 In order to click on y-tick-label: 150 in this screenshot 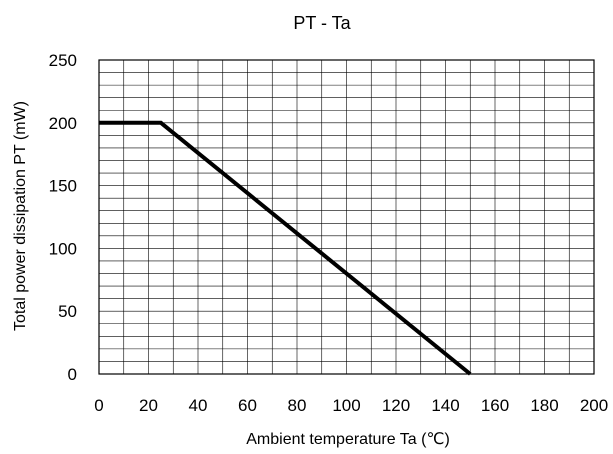, I will do `click(63, 186)`.